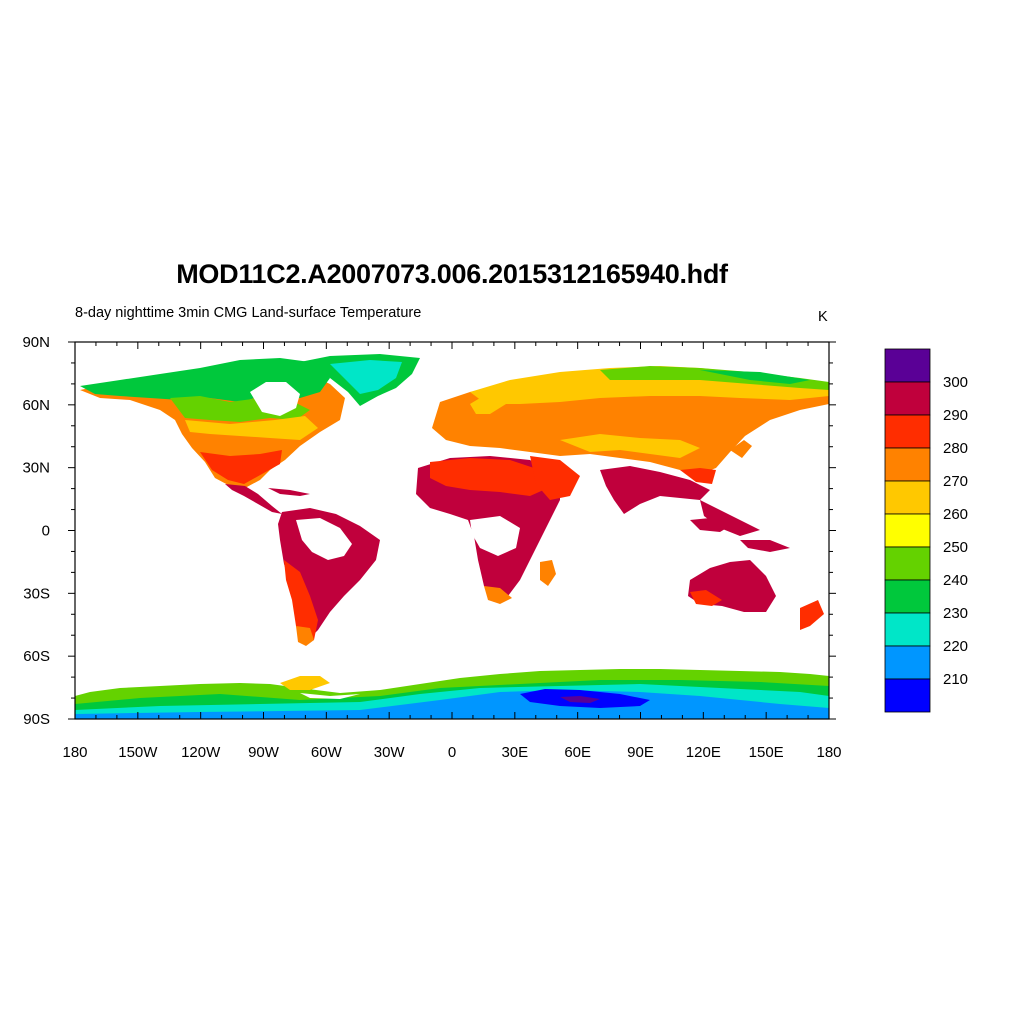 The image size is (1024, 1024). I want to click on map-title: MOD11C2.A2007073.006.2015312165940.hdf, so click(452, 274).